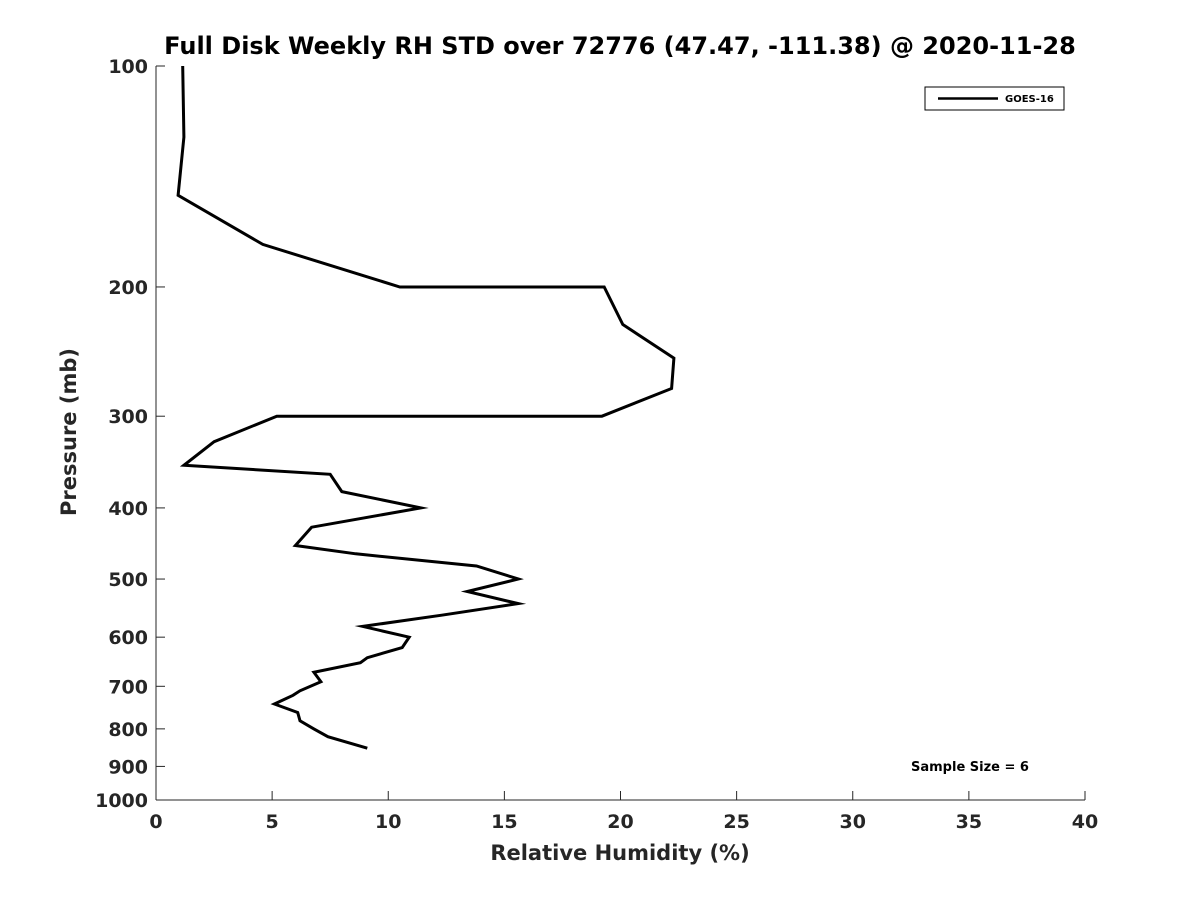 The width and height of the screenshot is (1200, 900). Describe the element at coordinates (128, 67) in the screenshot. I see `y-tick-label: 100` at that location.